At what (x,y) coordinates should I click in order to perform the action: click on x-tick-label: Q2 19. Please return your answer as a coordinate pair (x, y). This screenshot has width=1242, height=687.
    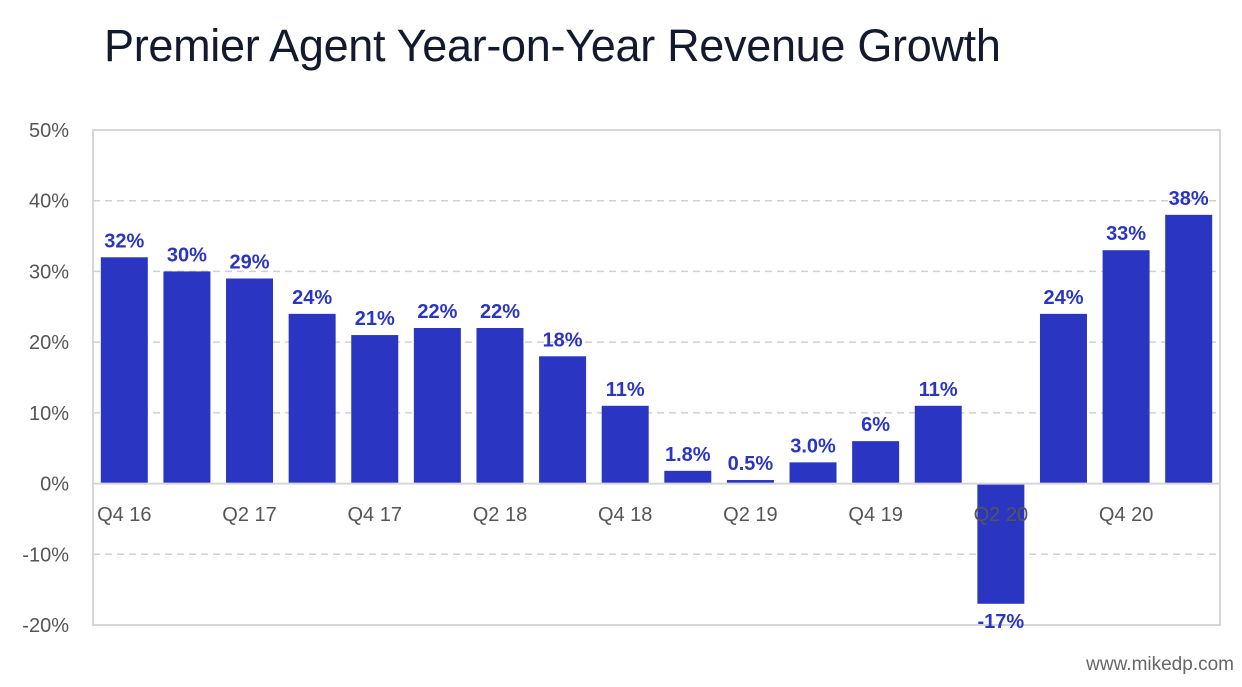
    Looking at the image, I should click on (750, 515).